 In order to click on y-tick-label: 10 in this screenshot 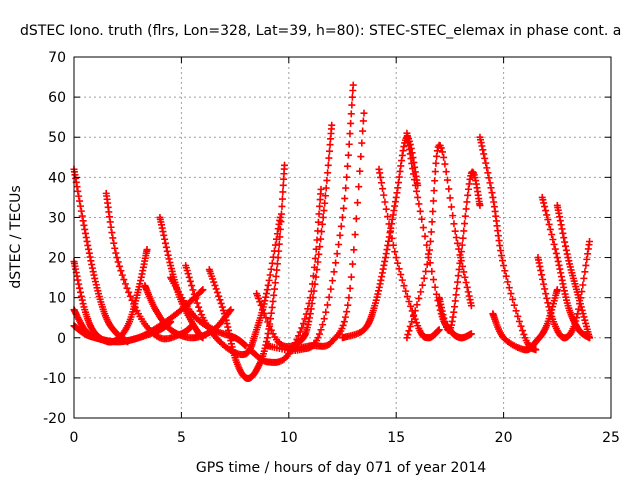, I will do `click(57, 299)`.